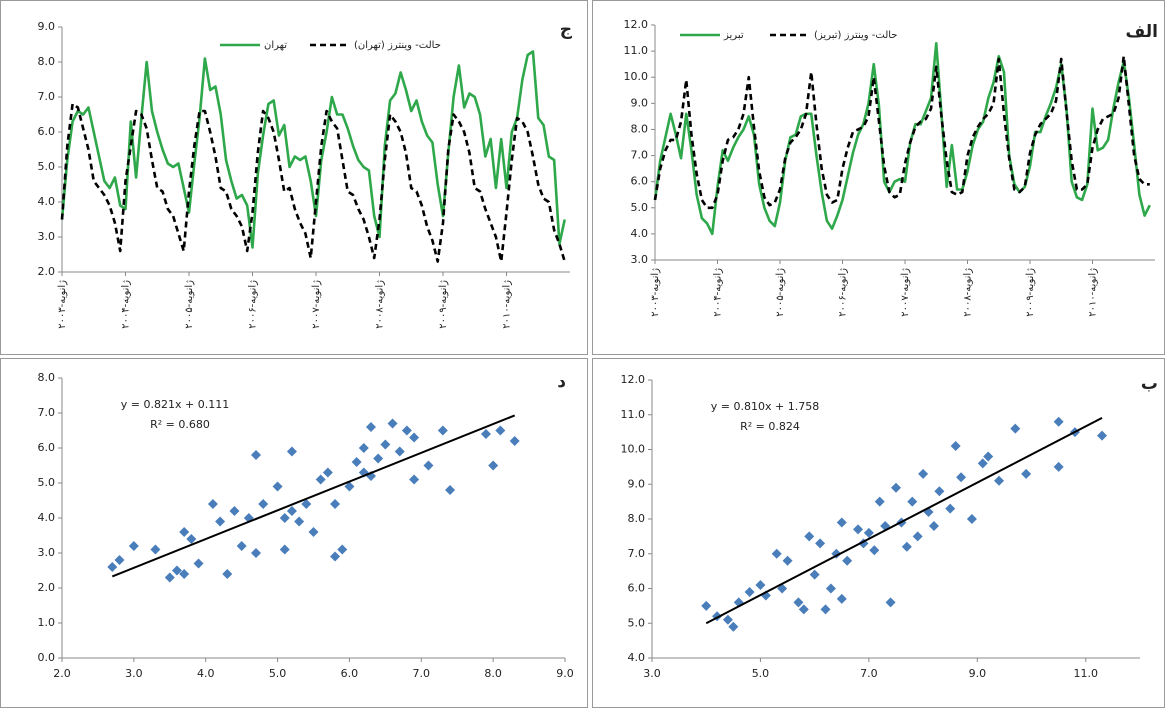 The width and height of the screenshot is (1166, 708). Describe the element at coordinates (869, 673) in the screenshot. I see `x-tick-label: 7.0` at that location.